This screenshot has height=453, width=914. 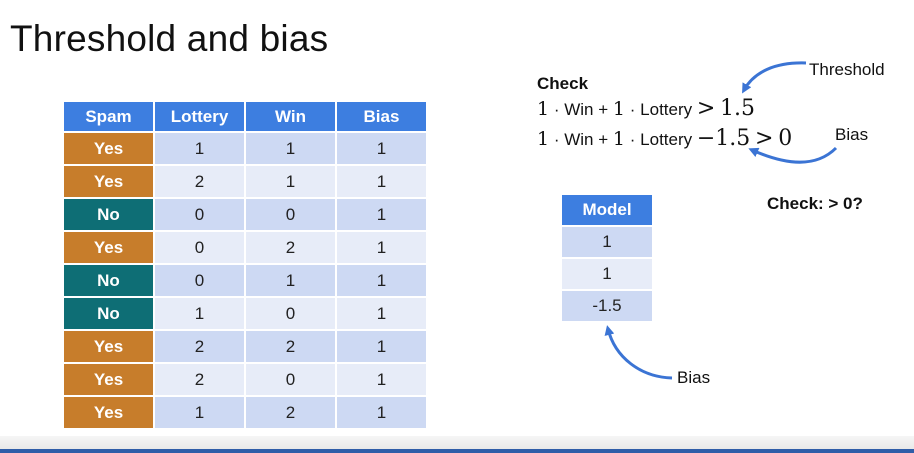 What do you see at coordinates (245, 181) in the screenshot?
I see `table-row: Yes 2 1 1` at bounding box center [245, 181].